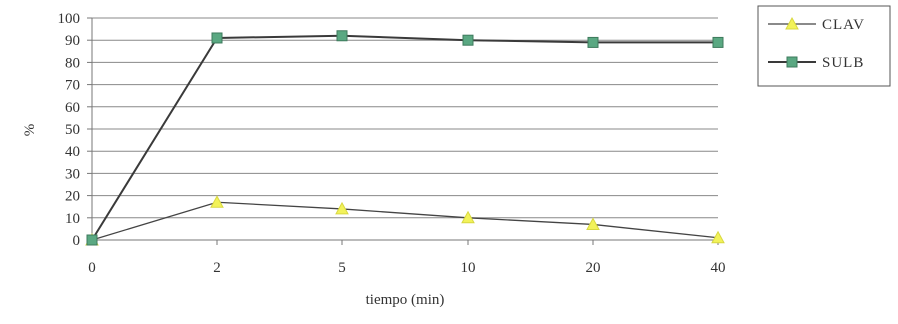 Image resolution: width=898 pixels, height=324 pixels. I want to click on y-tick-label: 30, so click(72, 174).